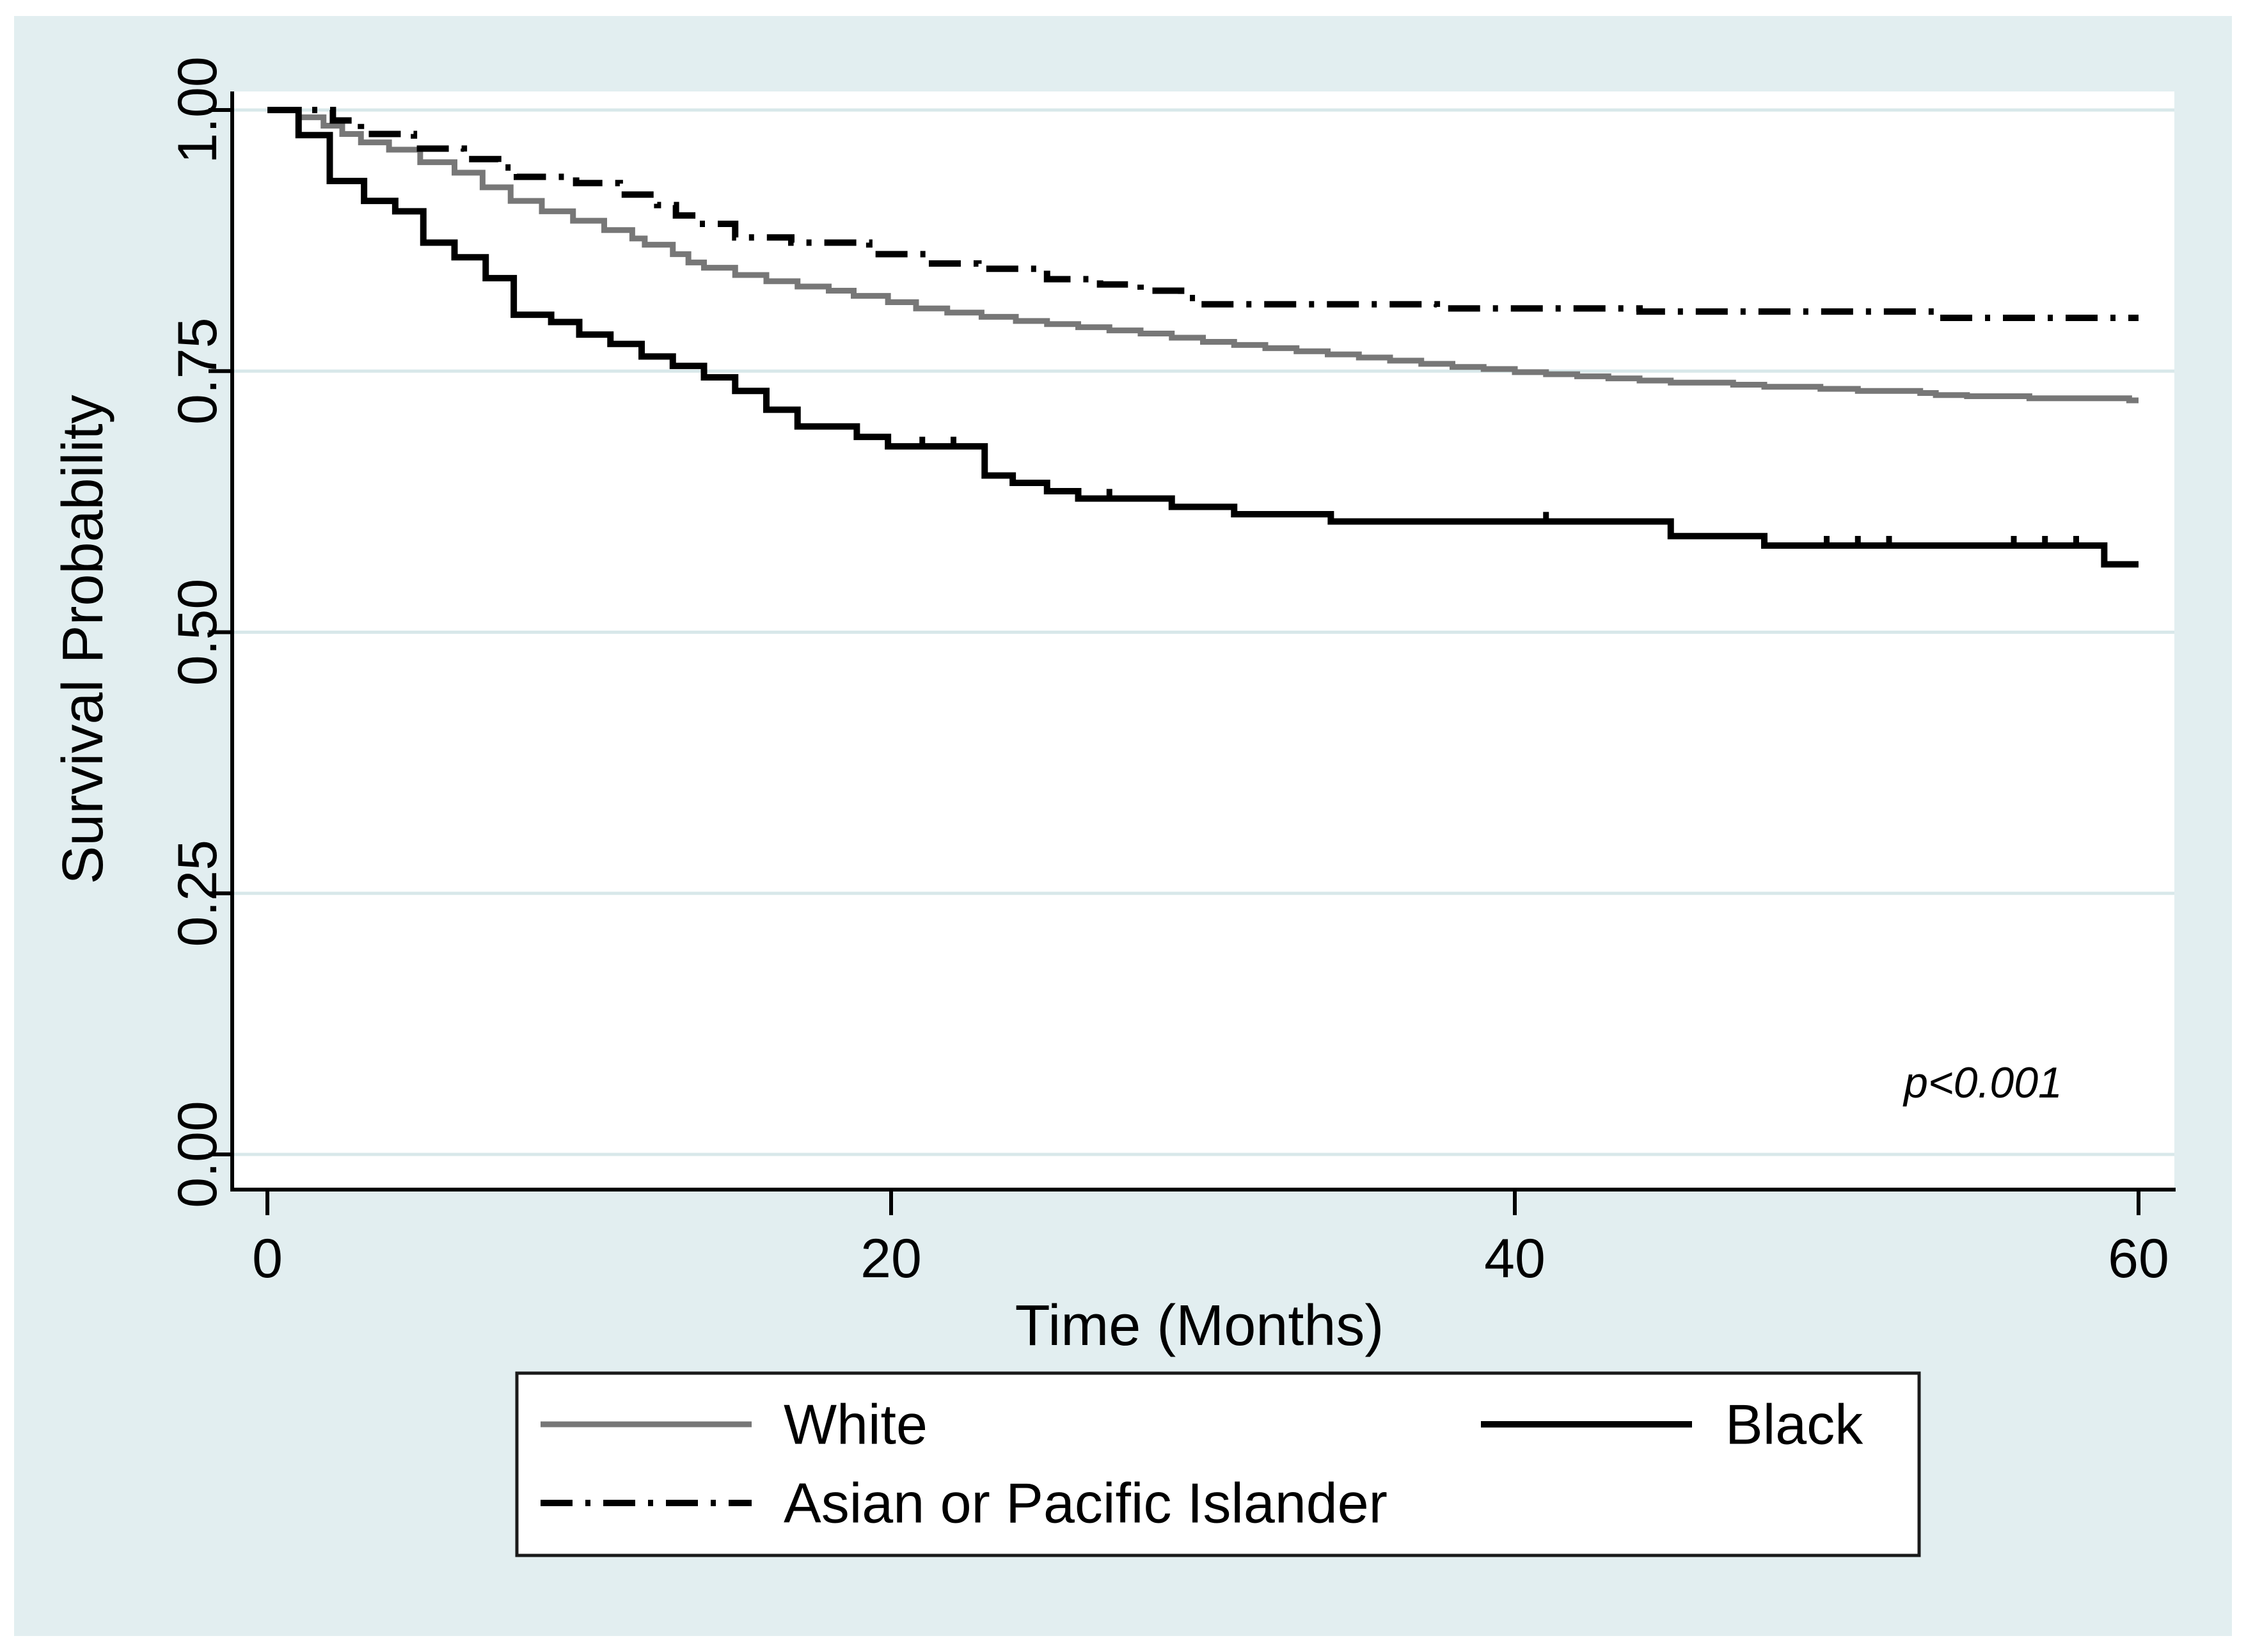  What do you see at coordinates (1086, 1504) in the screenshot?
I see `legend-label-asian: Asian or Pacific Islander` at bounding box center [1086, 1504].